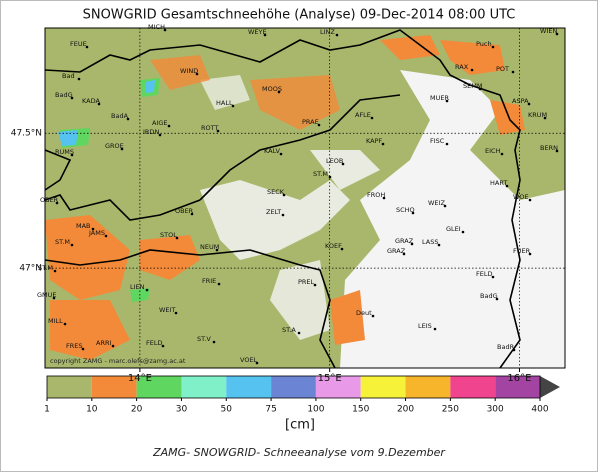  I want to click on colorbar-tick-label: 250, so click(450, 410).